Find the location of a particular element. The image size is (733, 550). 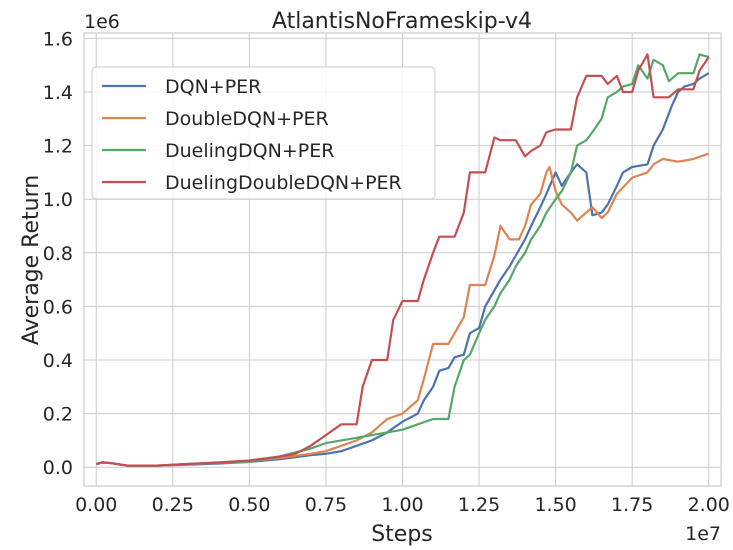

y-tick-label: 0.6 is located at coordinates (58, 307).